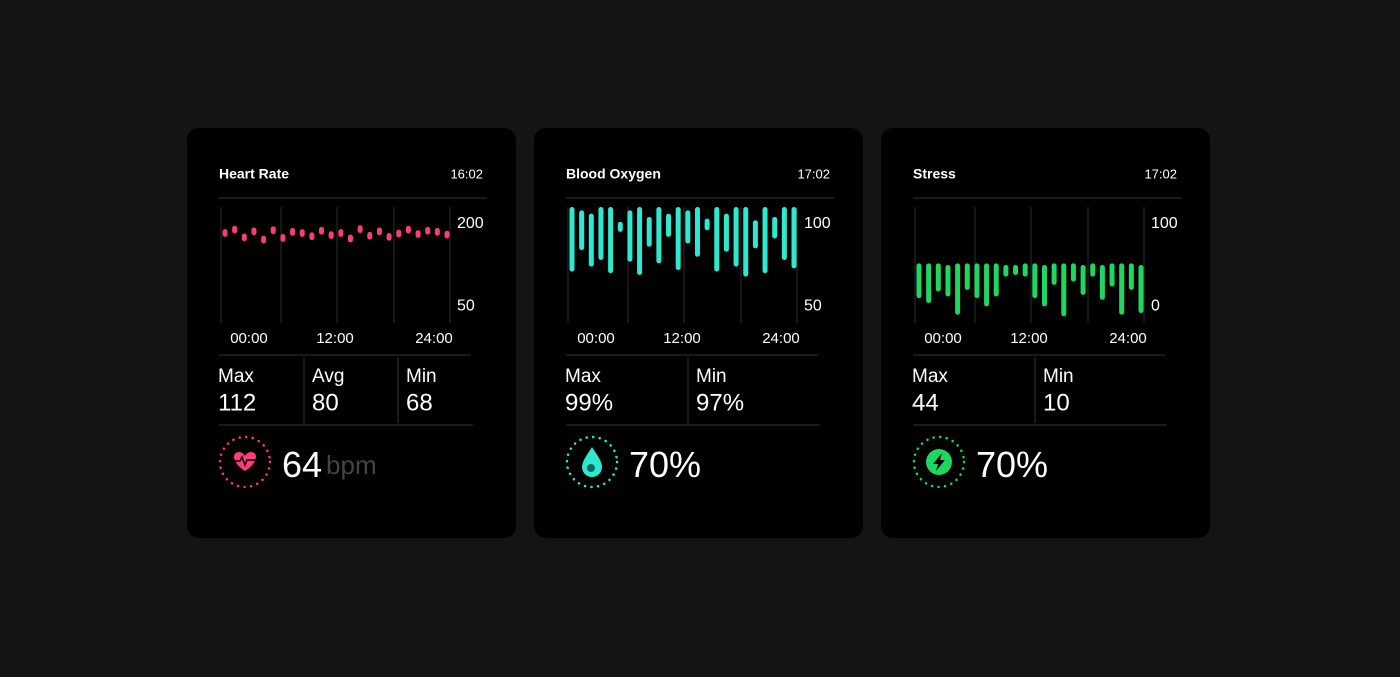 The width and height of the screenshot is (1400, 677). What do you see at coordinates (589, 402) in the screenshot?
I see `stat-value: 99%` at bounding box center [589, 402].